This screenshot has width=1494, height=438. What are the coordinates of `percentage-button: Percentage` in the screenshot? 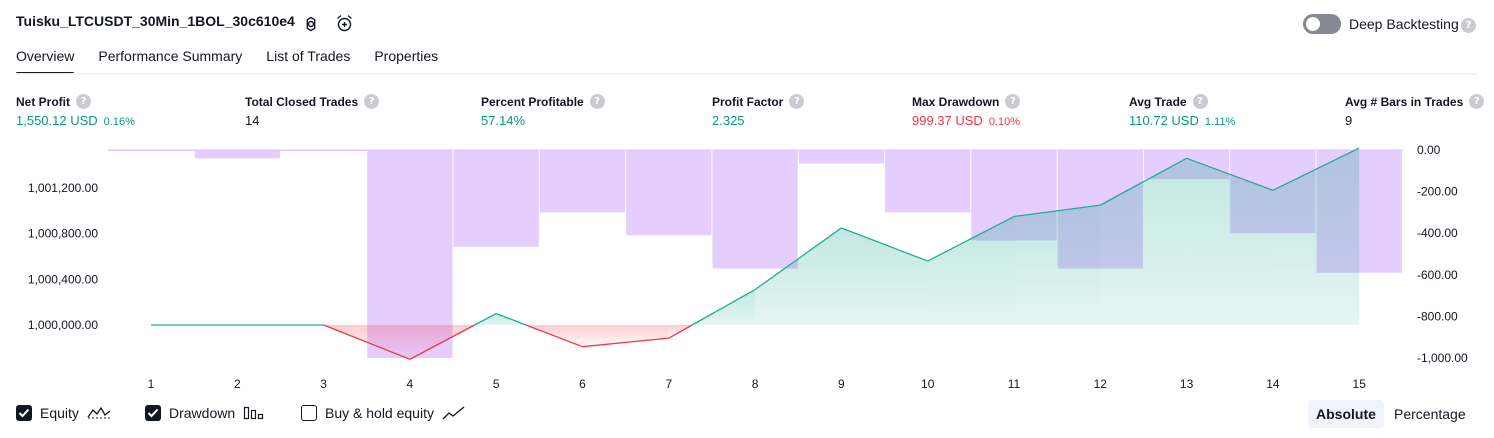 It's located at (1430, 414).